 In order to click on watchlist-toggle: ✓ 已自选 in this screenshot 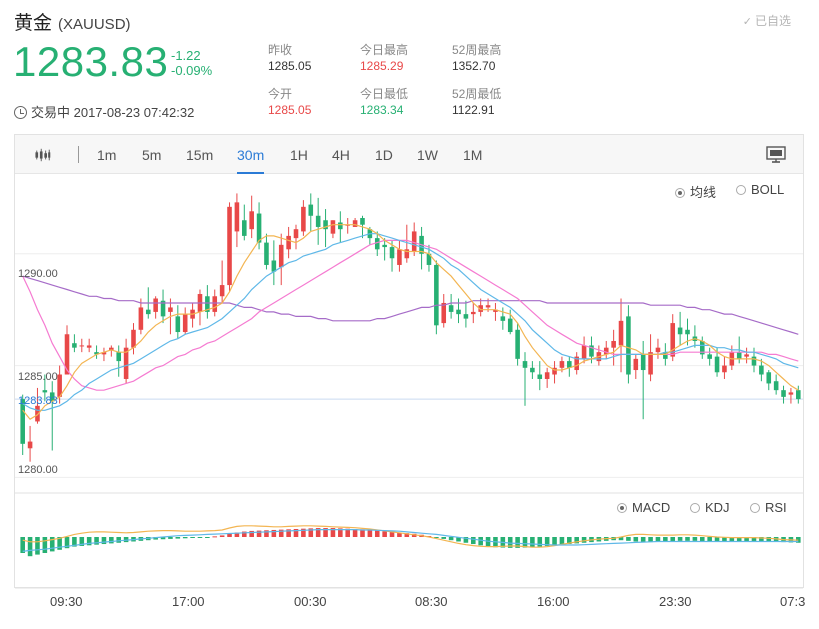, I will do `click(767, 20)`.